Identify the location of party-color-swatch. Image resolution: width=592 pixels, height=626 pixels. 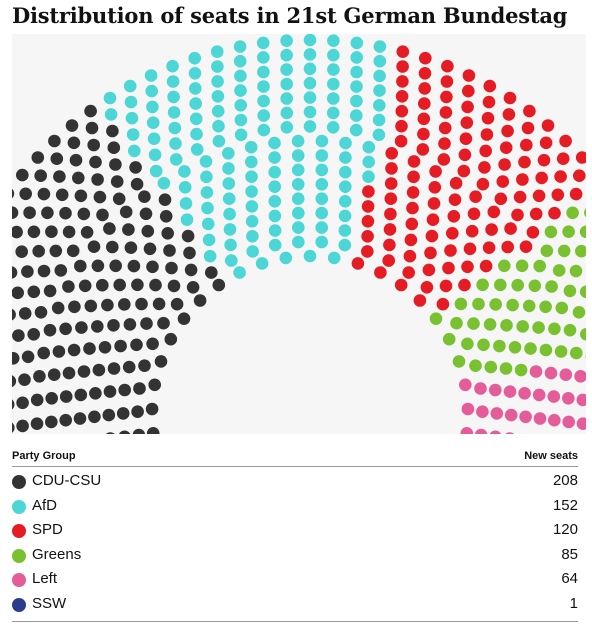
(19, 580).